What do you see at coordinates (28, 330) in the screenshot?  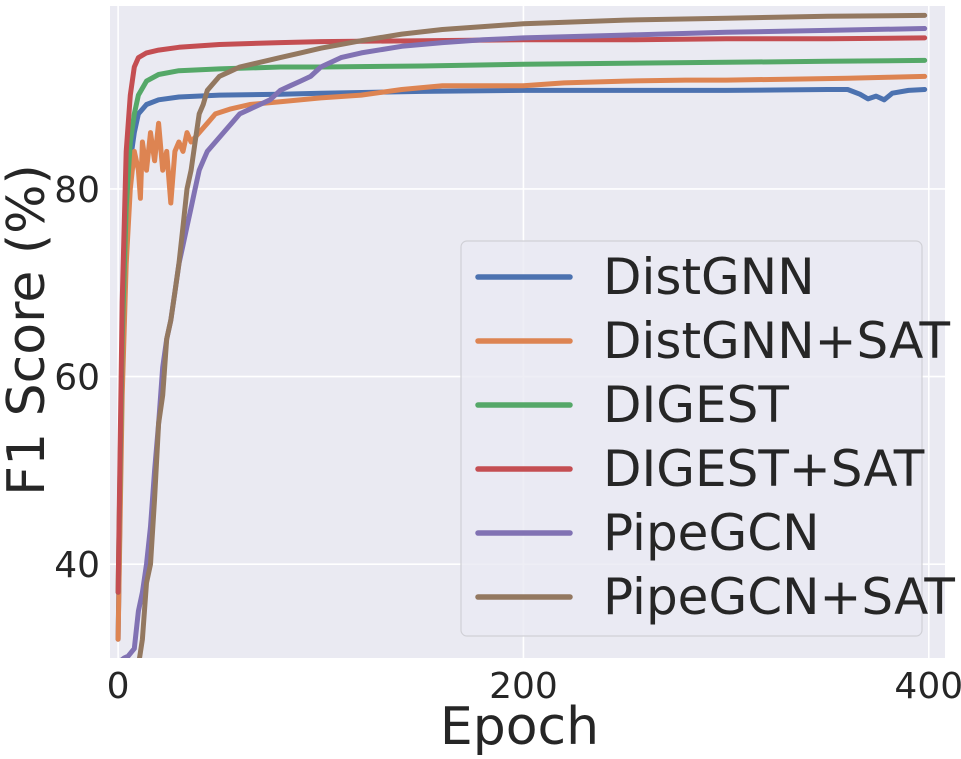 I see `y-axis-label: F1 Score (%)` at bounding box center [28, 330].